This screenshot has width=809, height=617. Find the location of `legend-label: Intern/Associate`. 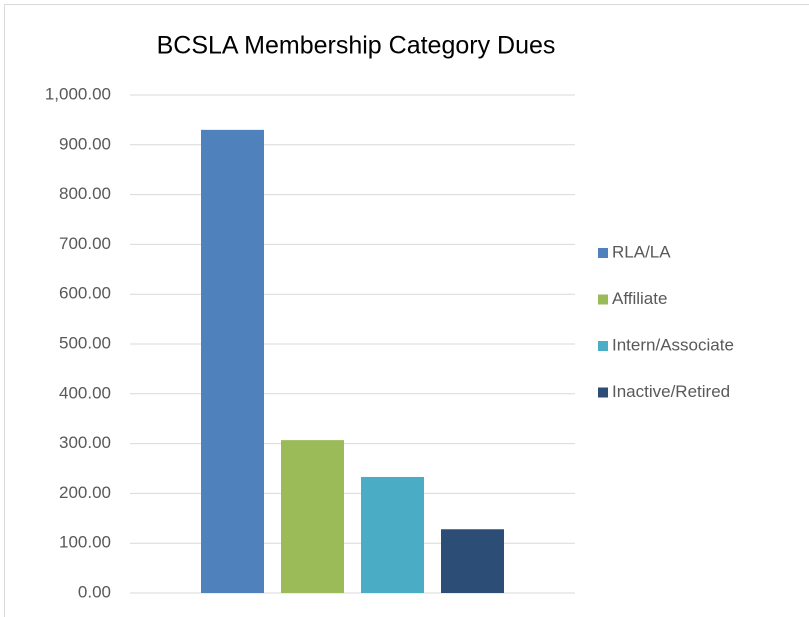

legend-label: Intern/Associate is located at coordinates (673, 344).